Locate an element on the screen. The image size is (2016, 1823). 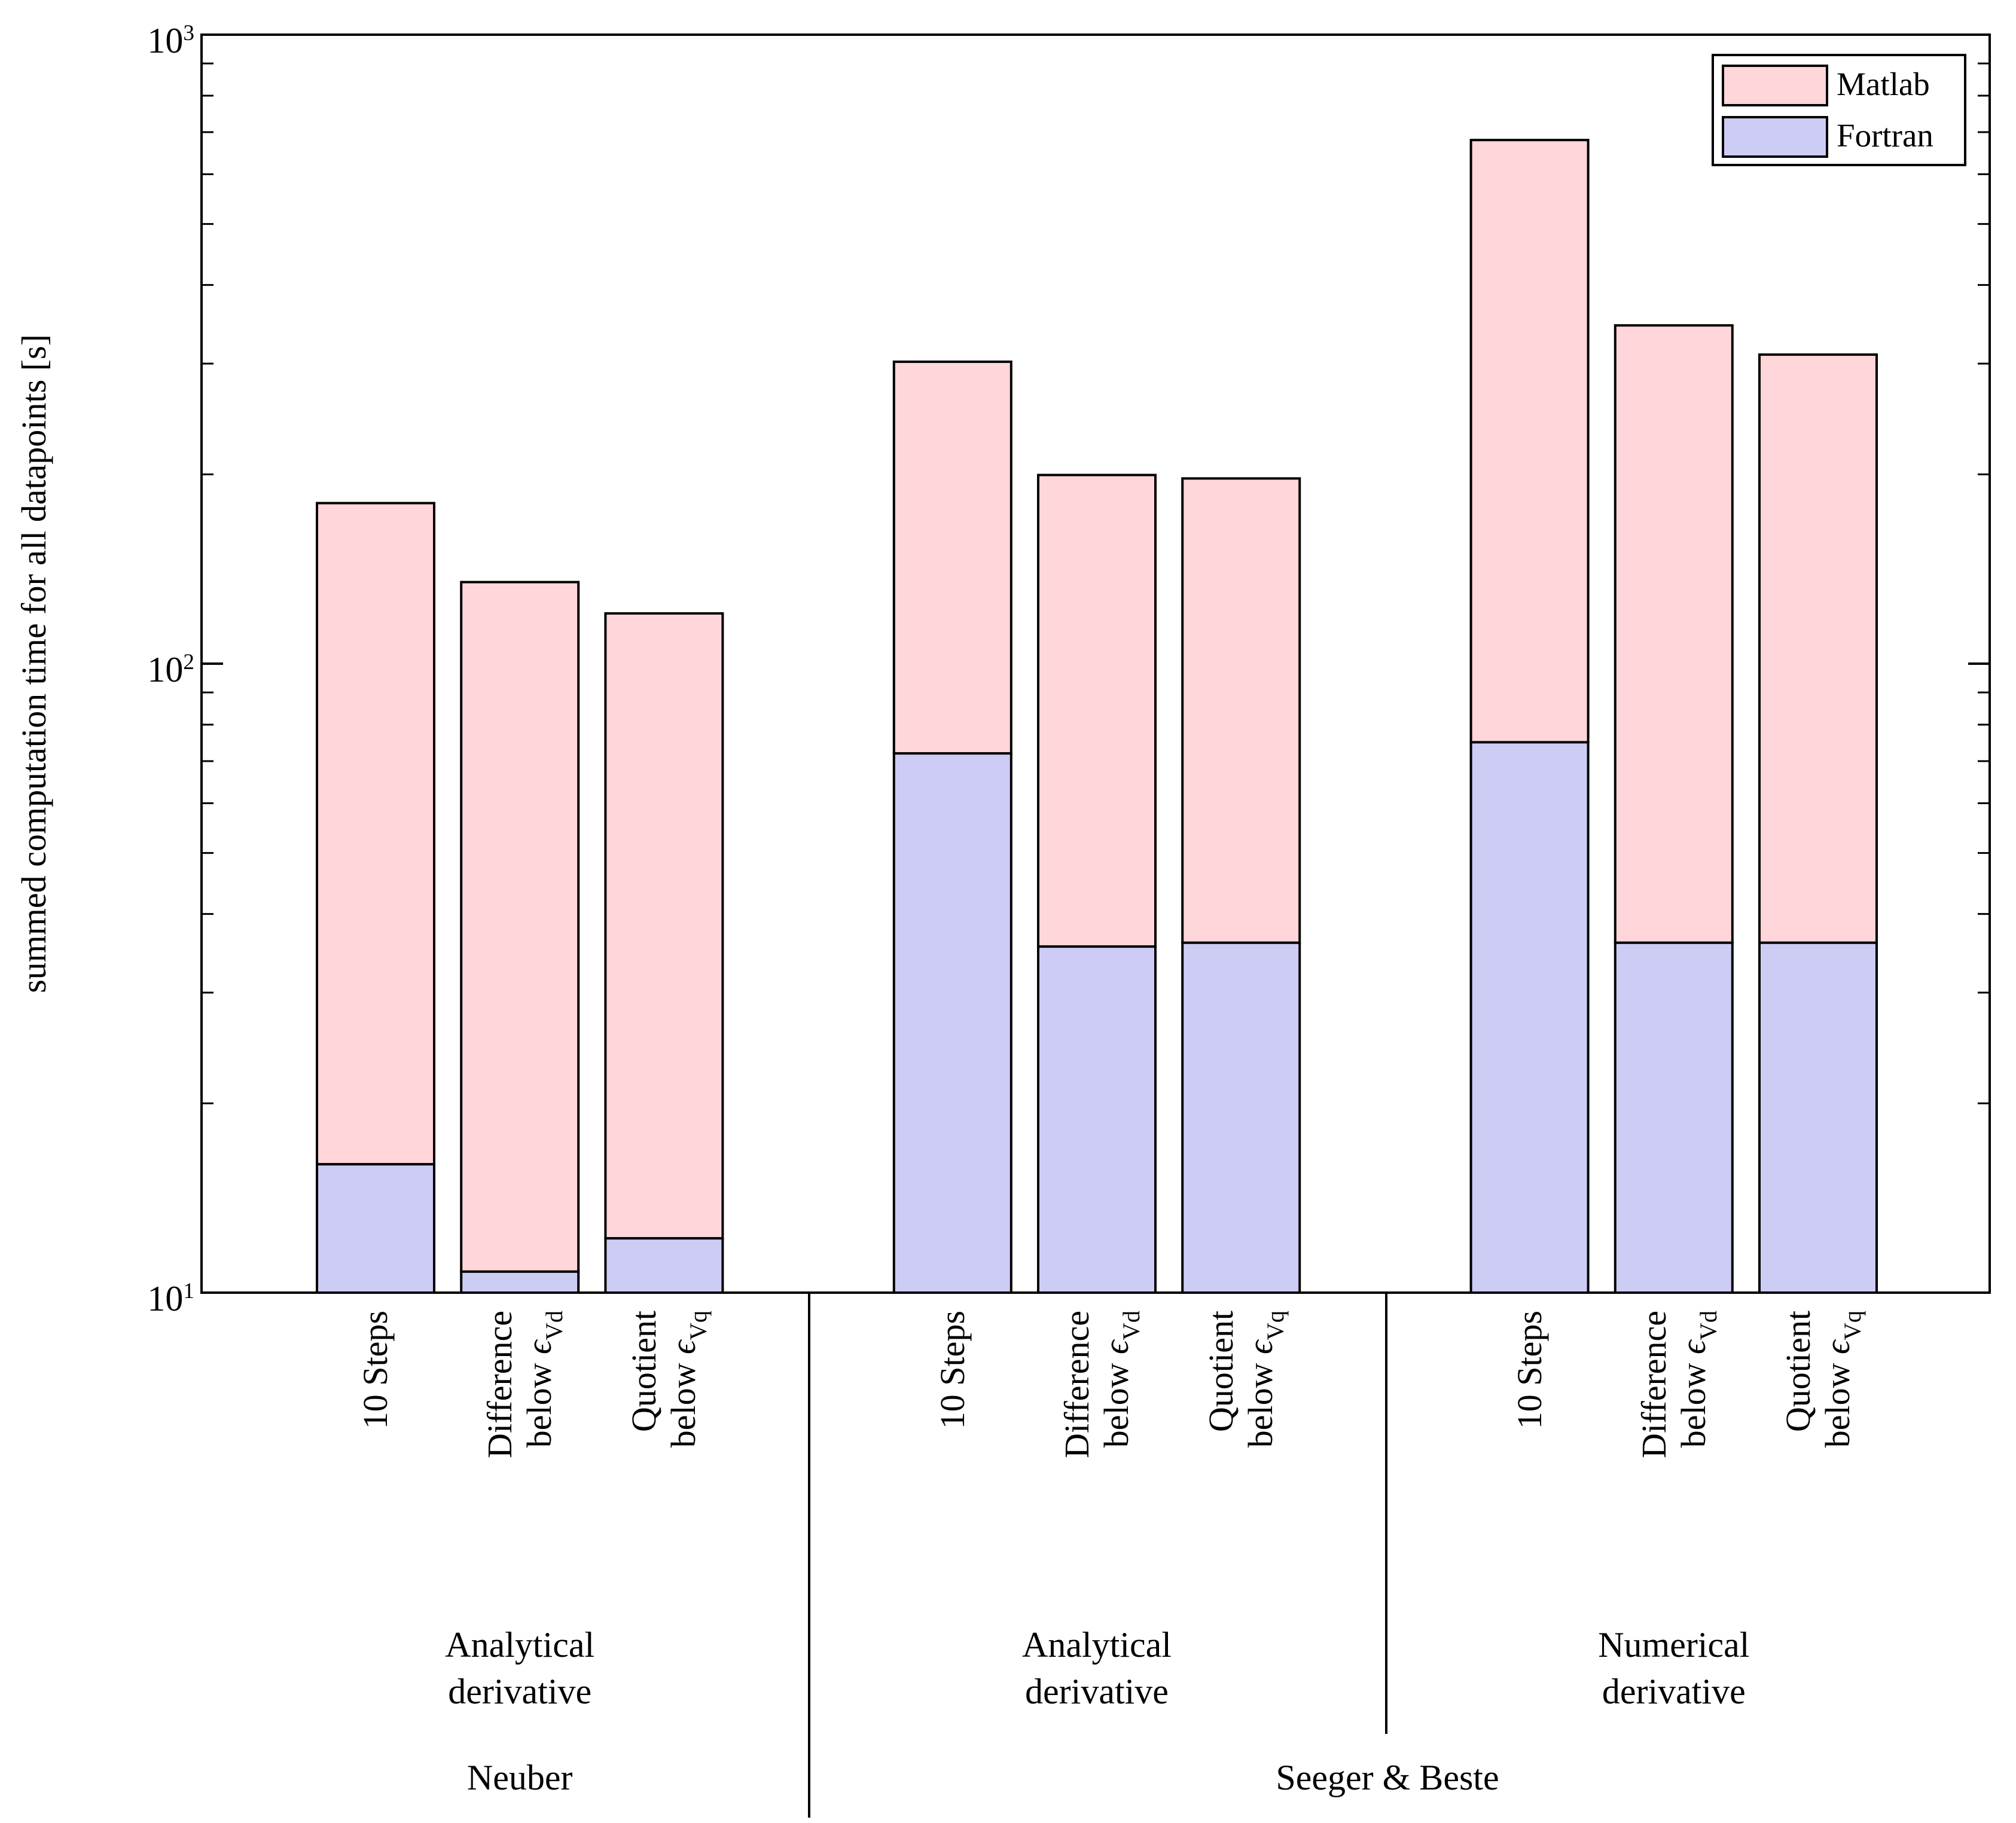
bar-0-matlab-segment is located at coordinates (375, 834).